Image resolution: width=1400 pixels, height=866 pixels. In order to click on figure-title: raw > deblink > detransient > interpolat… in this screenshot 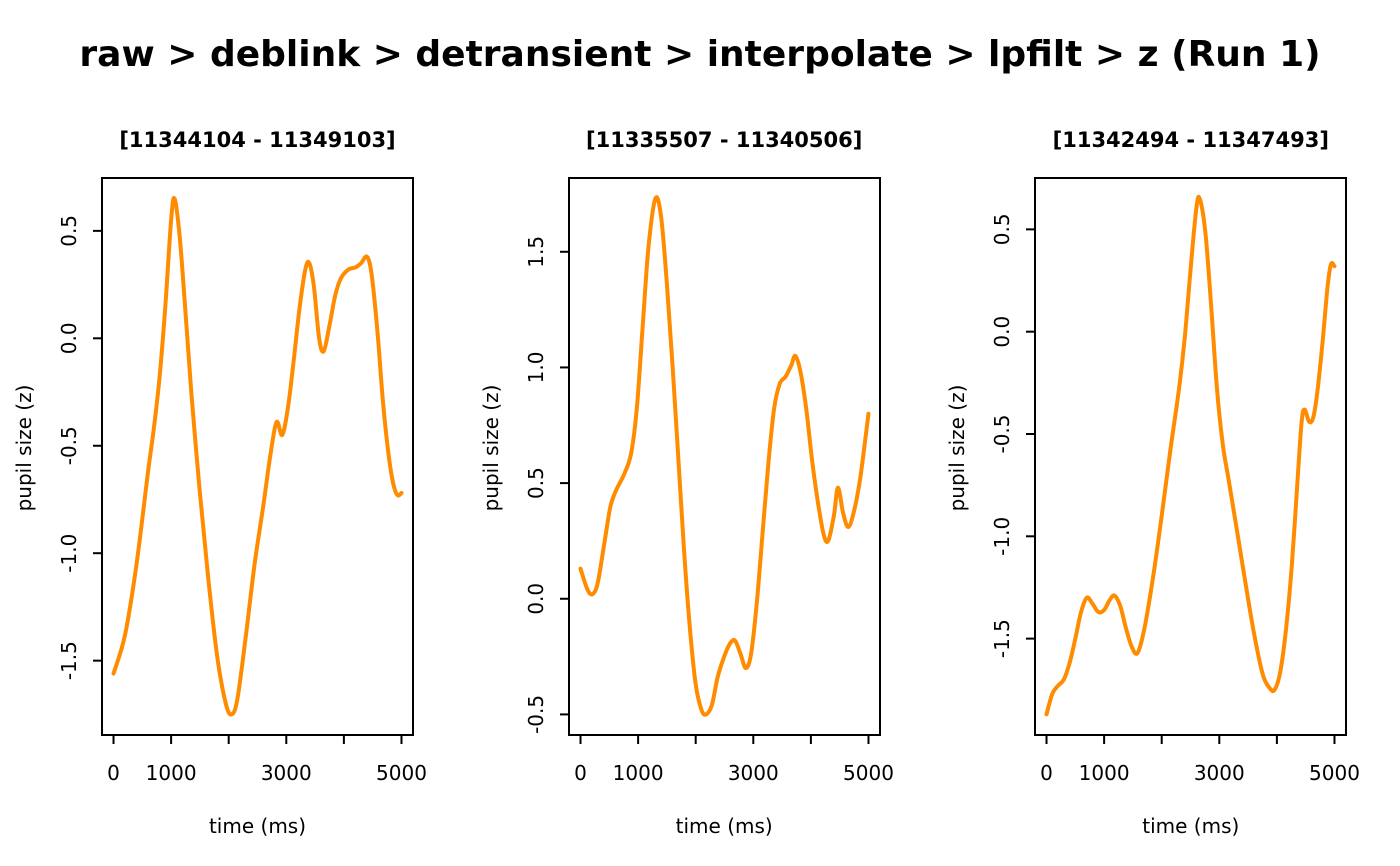, I will do `click(700, 54)`.